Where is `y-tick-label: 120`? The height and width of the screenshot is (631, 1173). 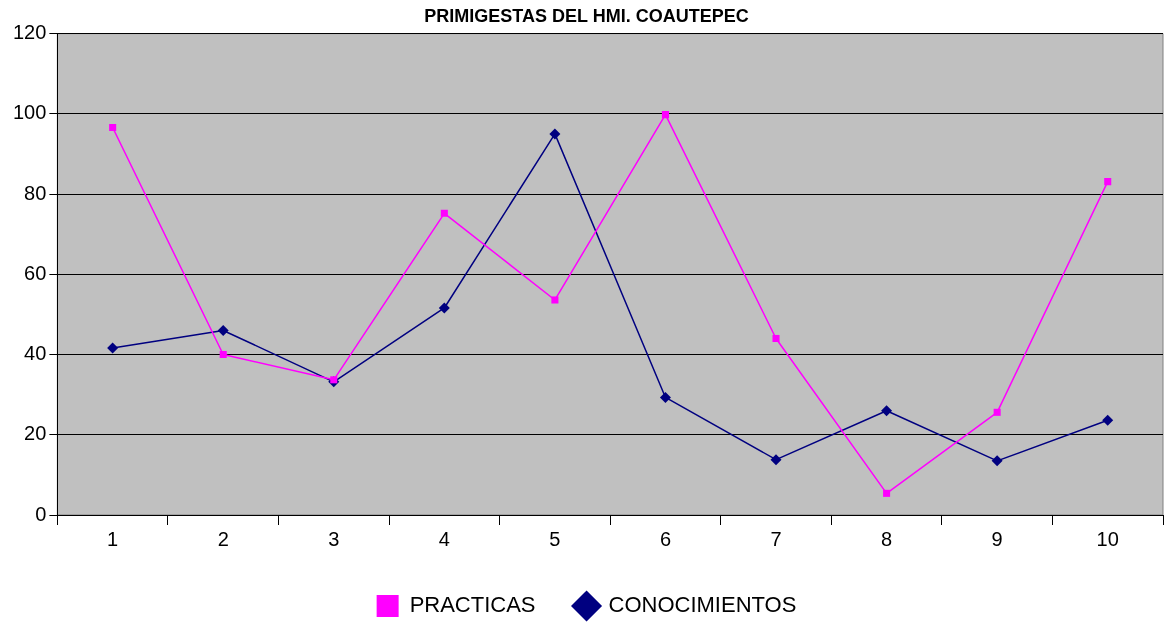 y-tick-label: 120 is located at coordinates (29, 32).